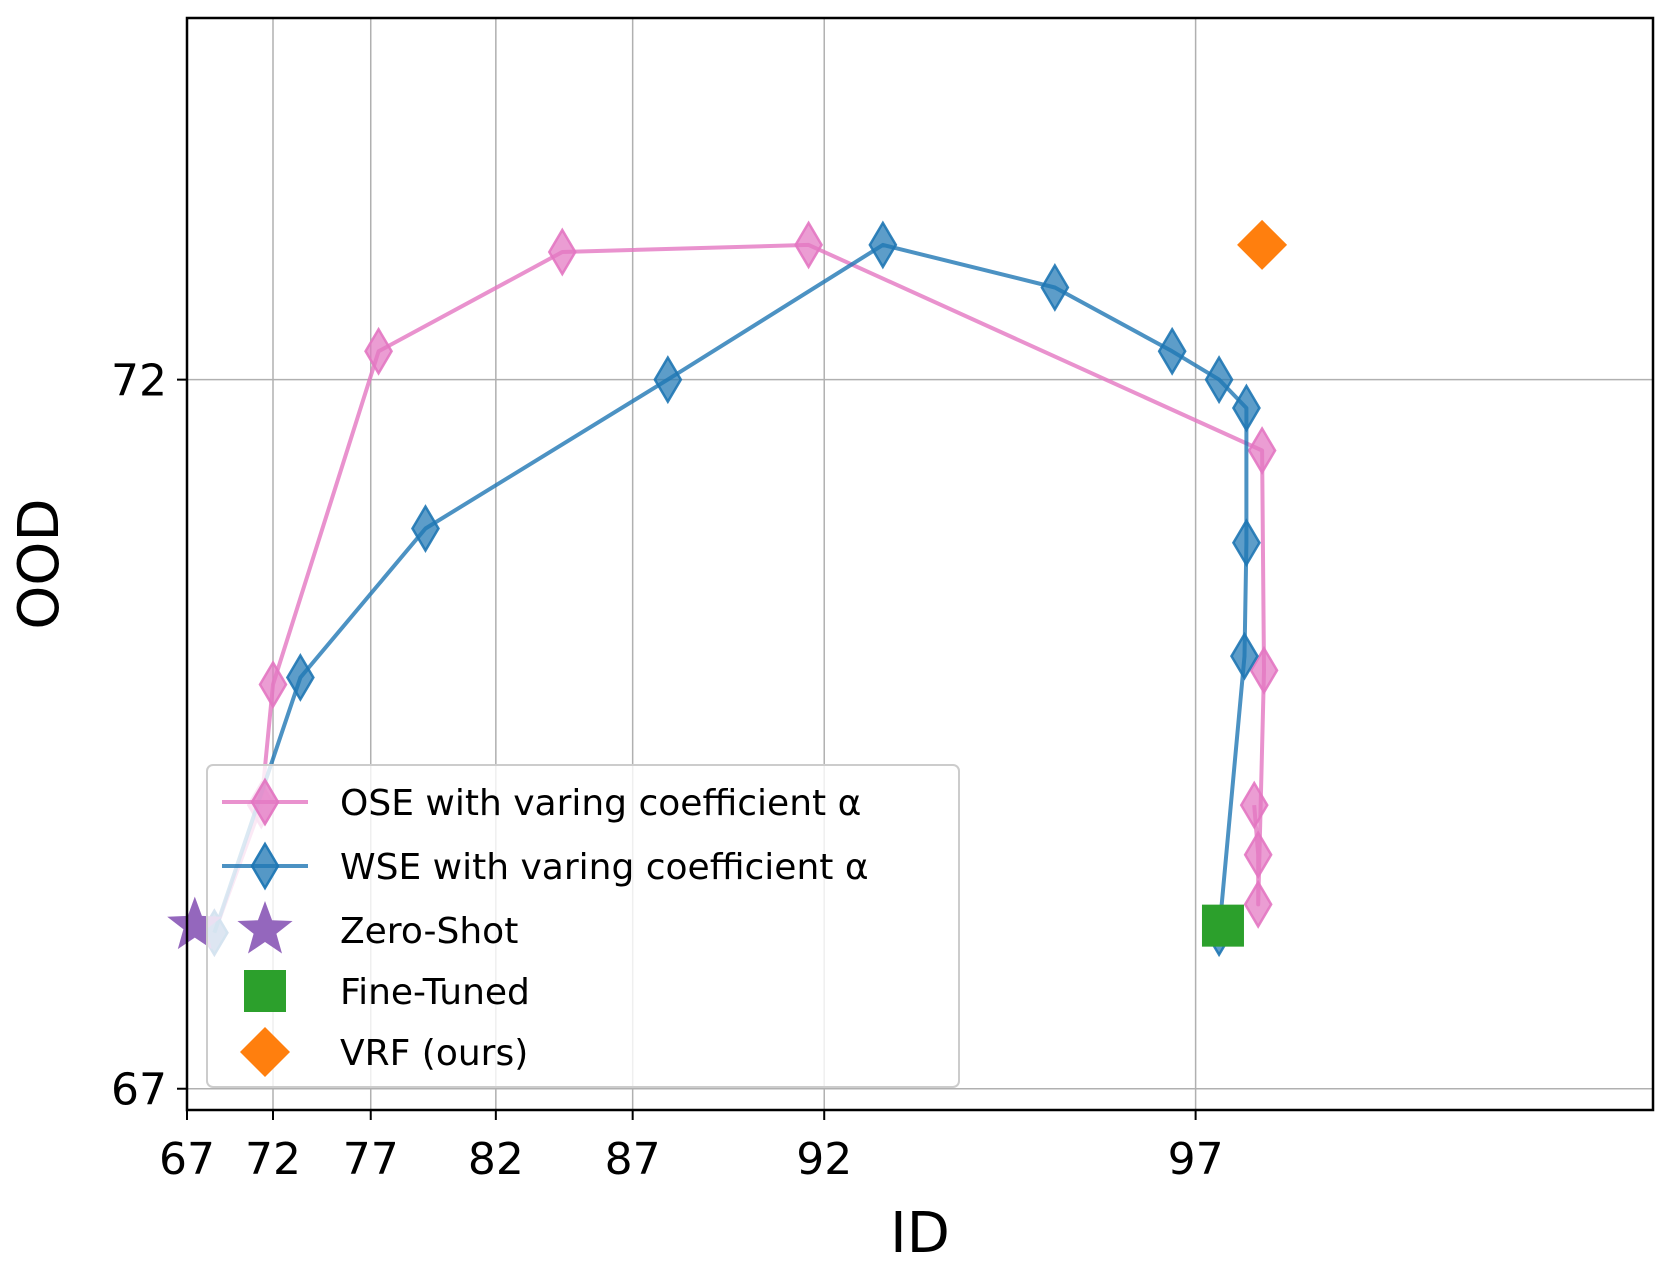 This screenshot has width=1660, height=1263. What do you see at coordinates (39, 563) in the screenshot?
I see `y-axis-label: OOD` at bounding box center [39, 563].